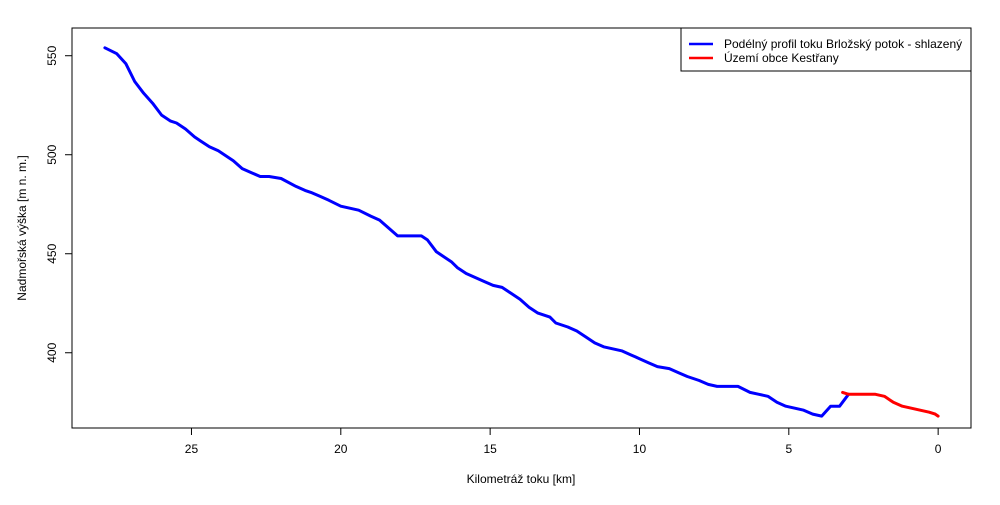 This screenshot has height=505, width=1000. What do you see at coordinates (521, 479) in the screenshot?
I see `x-axis-label: Kilometráž toku [km]` at bounding box center [521, 479].